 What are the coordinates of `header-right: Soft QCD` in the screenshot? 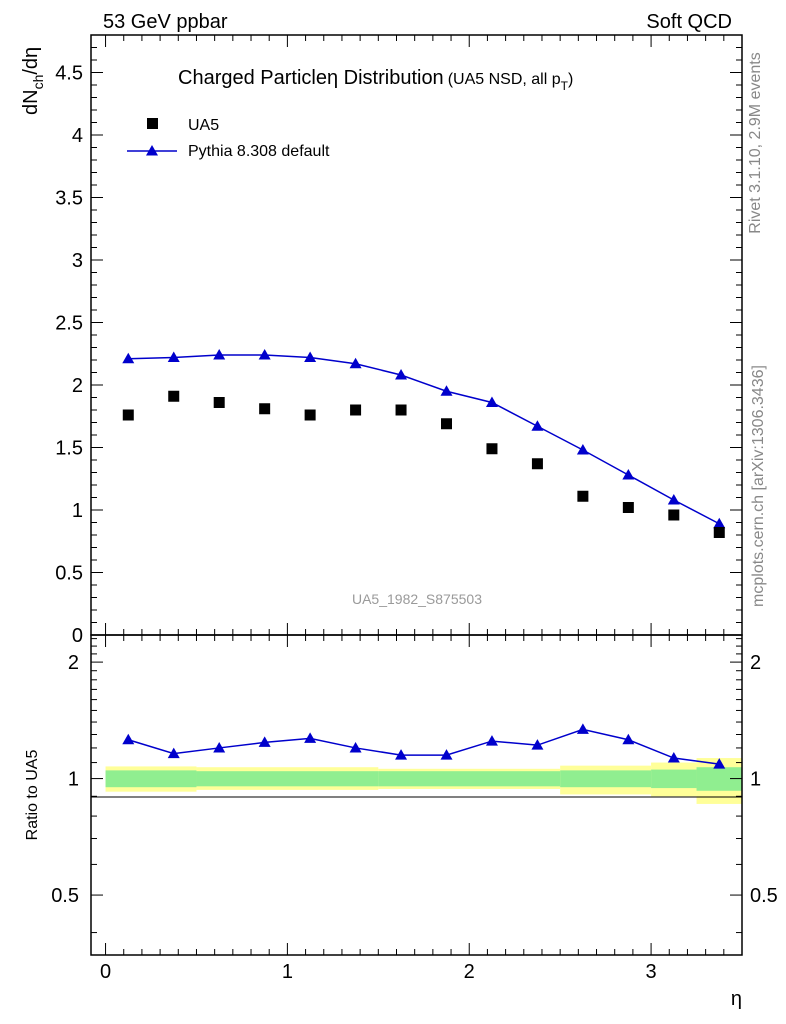 It's located at (689, 22).